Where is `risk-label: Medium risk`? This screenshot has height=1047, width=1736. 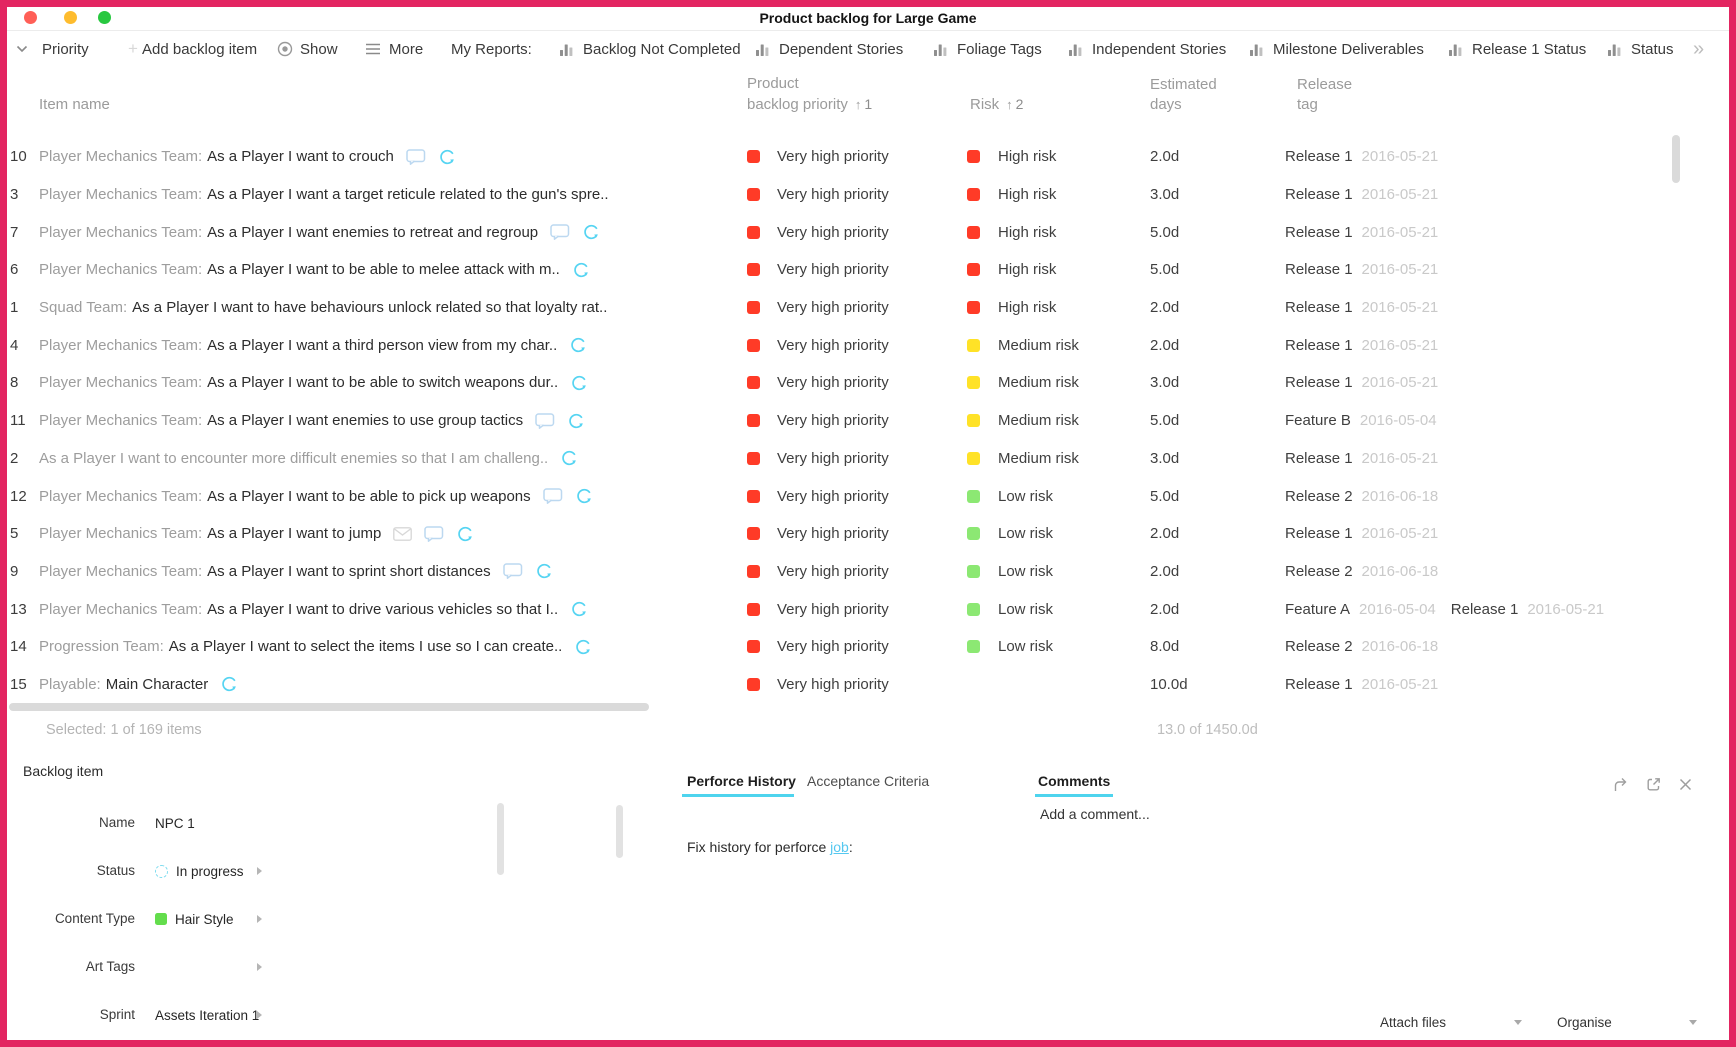 risk-label: Medium risk is located at coordinates (1038, 383).